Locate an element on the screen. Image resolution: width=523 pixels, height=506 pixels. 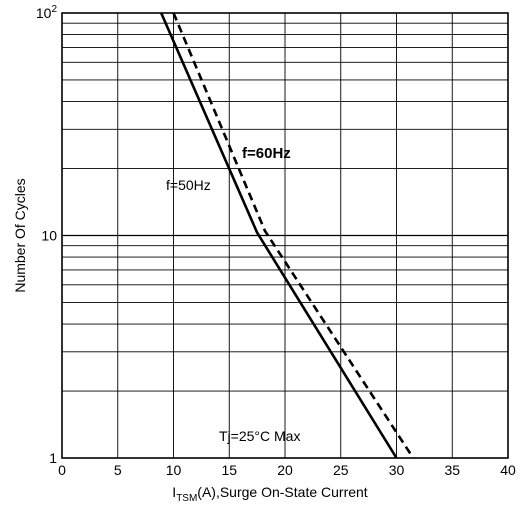
y-tick-base: 1 is located at coordinates (53, 458).